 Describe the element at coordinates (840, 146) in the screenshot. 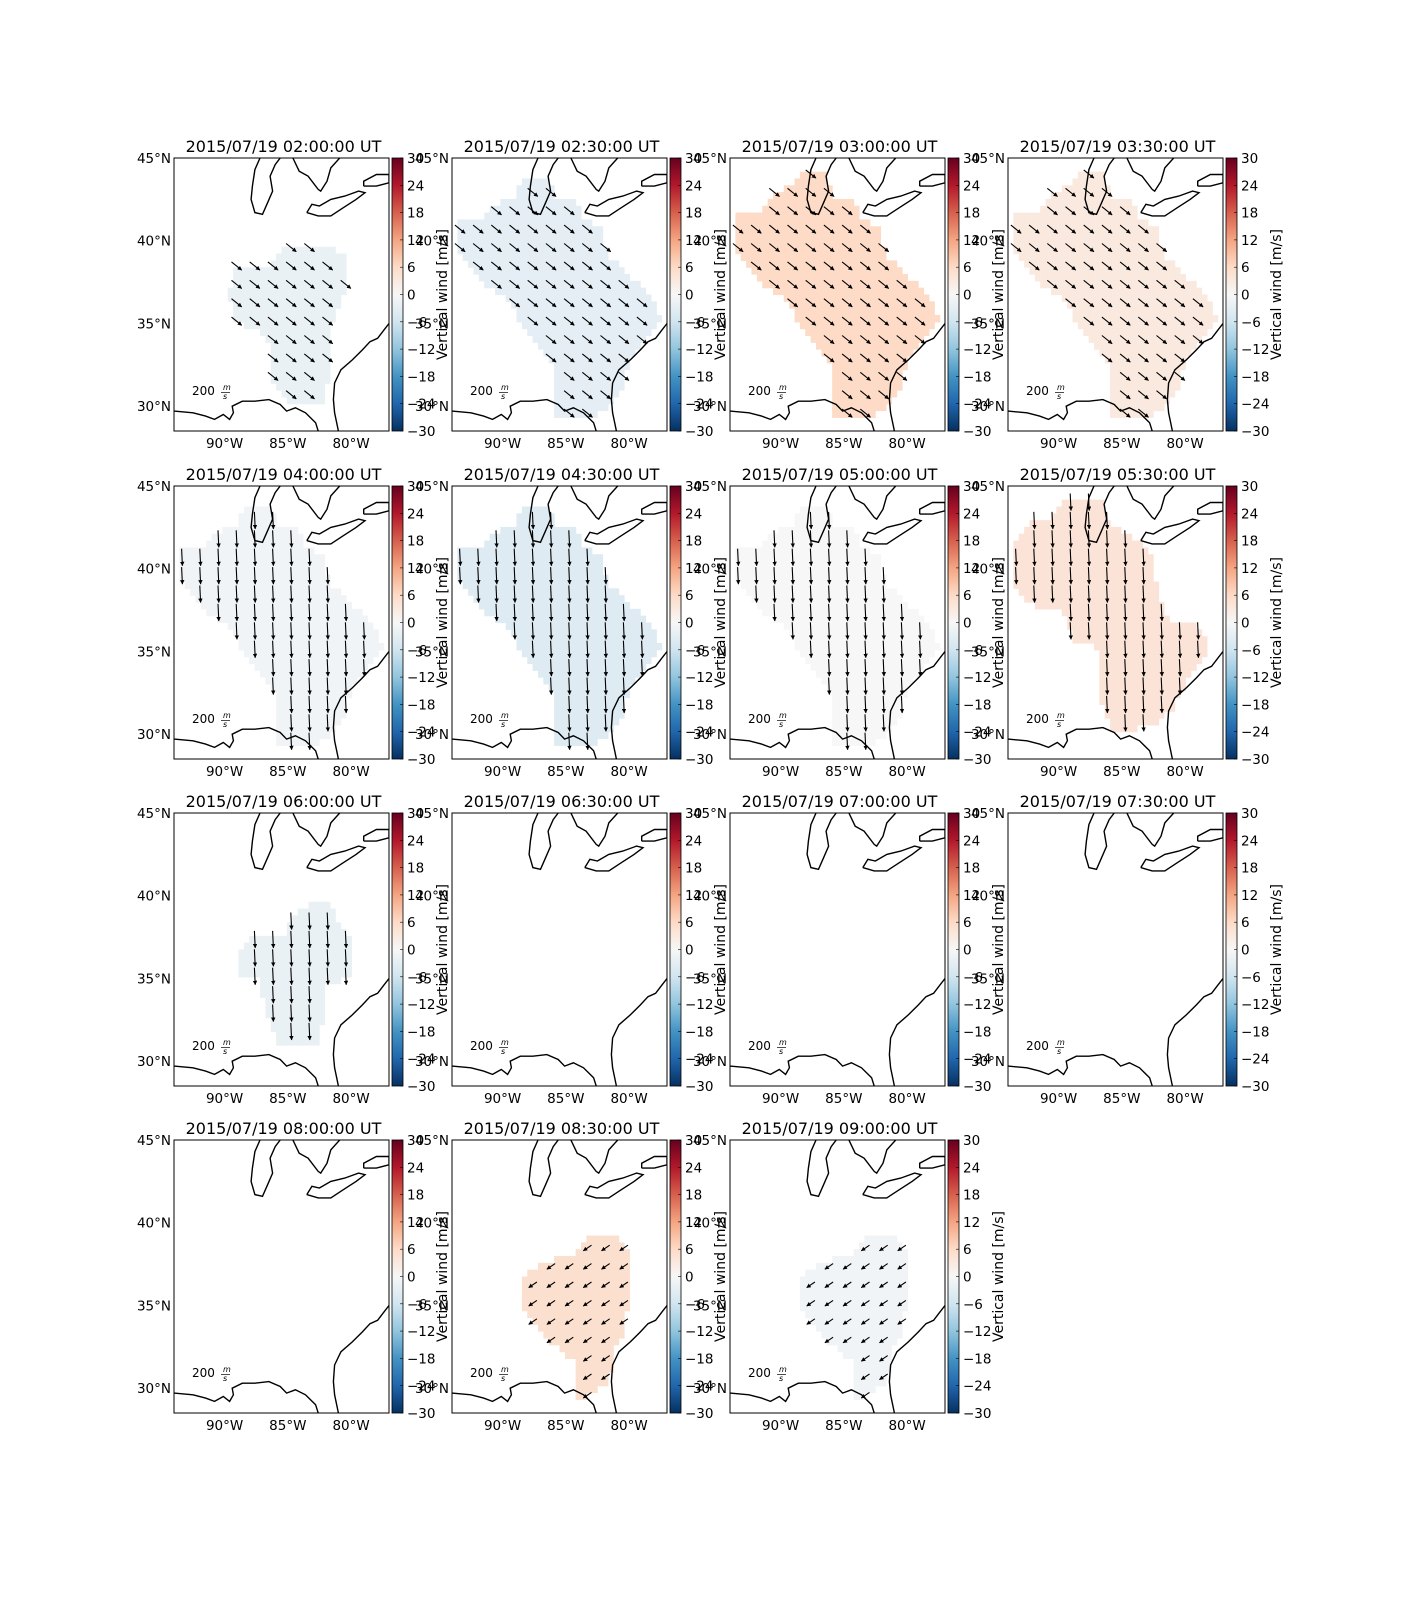

I see `panel-title: 2015/07/19 03:00:00 UT` at that location.